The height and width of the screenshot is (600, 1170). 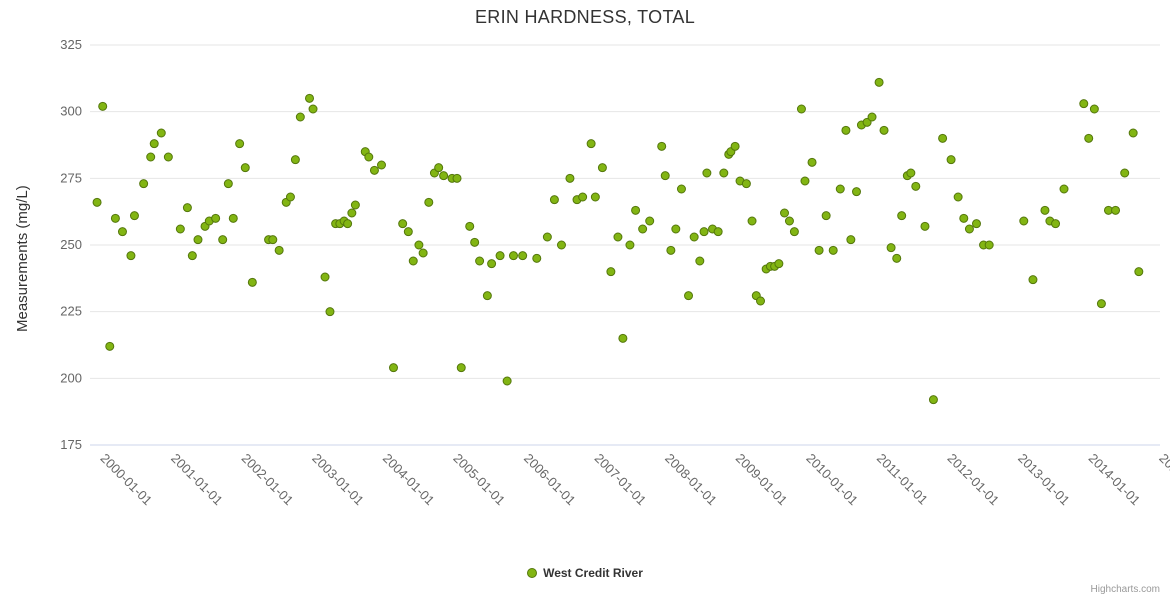 What do you see at coordinates (585, 573) in the screenshot?
I see `legend-item-west-credit-river: West Credit River` at bounding box center [585, 573].